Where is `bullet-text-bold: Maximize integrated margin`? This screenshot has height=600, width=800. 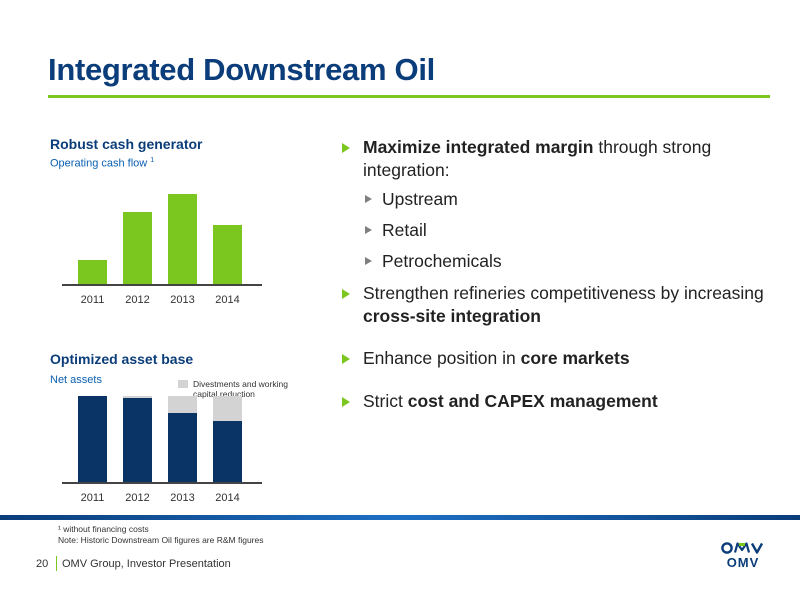
bullet-text-bold: Maximize integrated margin is located at coordinates (478, 147).